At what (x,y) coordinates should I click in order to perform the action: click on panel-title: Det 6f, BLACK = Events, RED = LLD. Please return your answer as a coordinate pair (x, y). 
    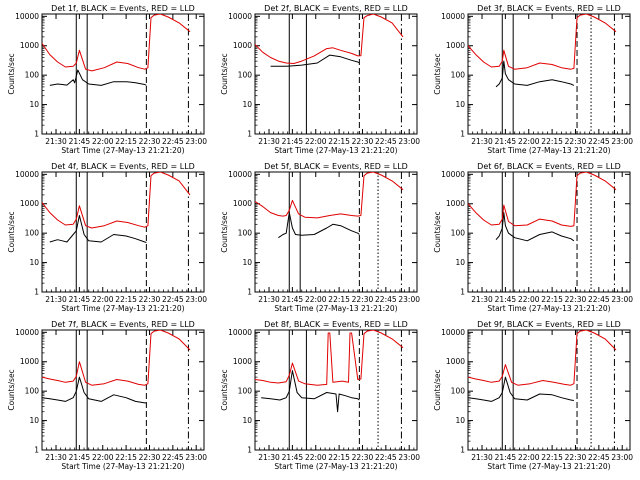
    Looking at the image, I should click on (549, 166).